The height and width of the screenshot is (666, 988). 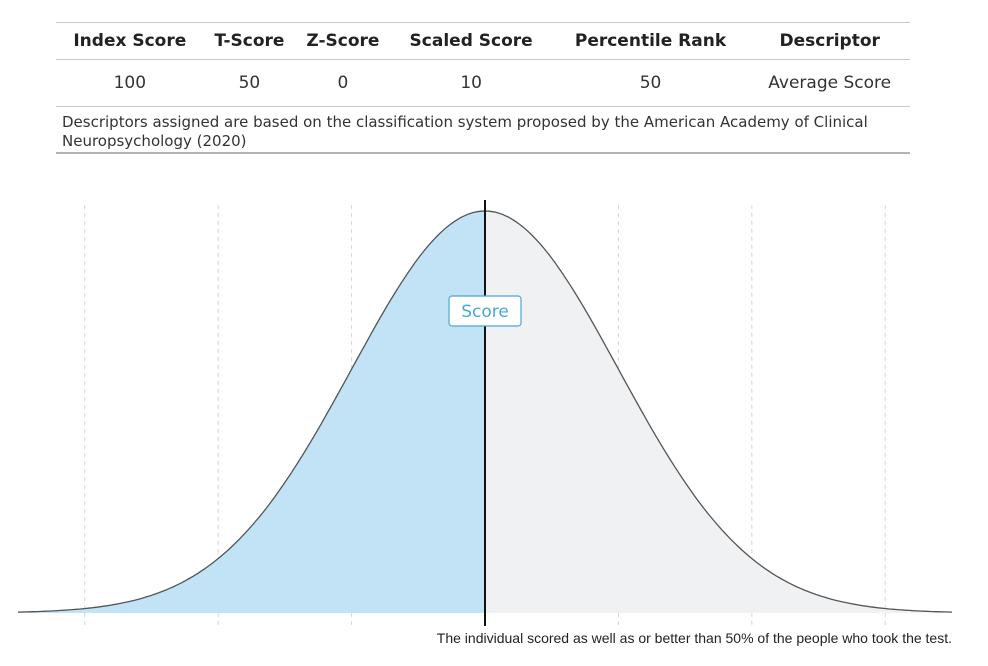 What do you see at coordinates (829, 41) in the screenshot?
I see `header-descriptor: Descriptor` at bounding box center [829, 41].